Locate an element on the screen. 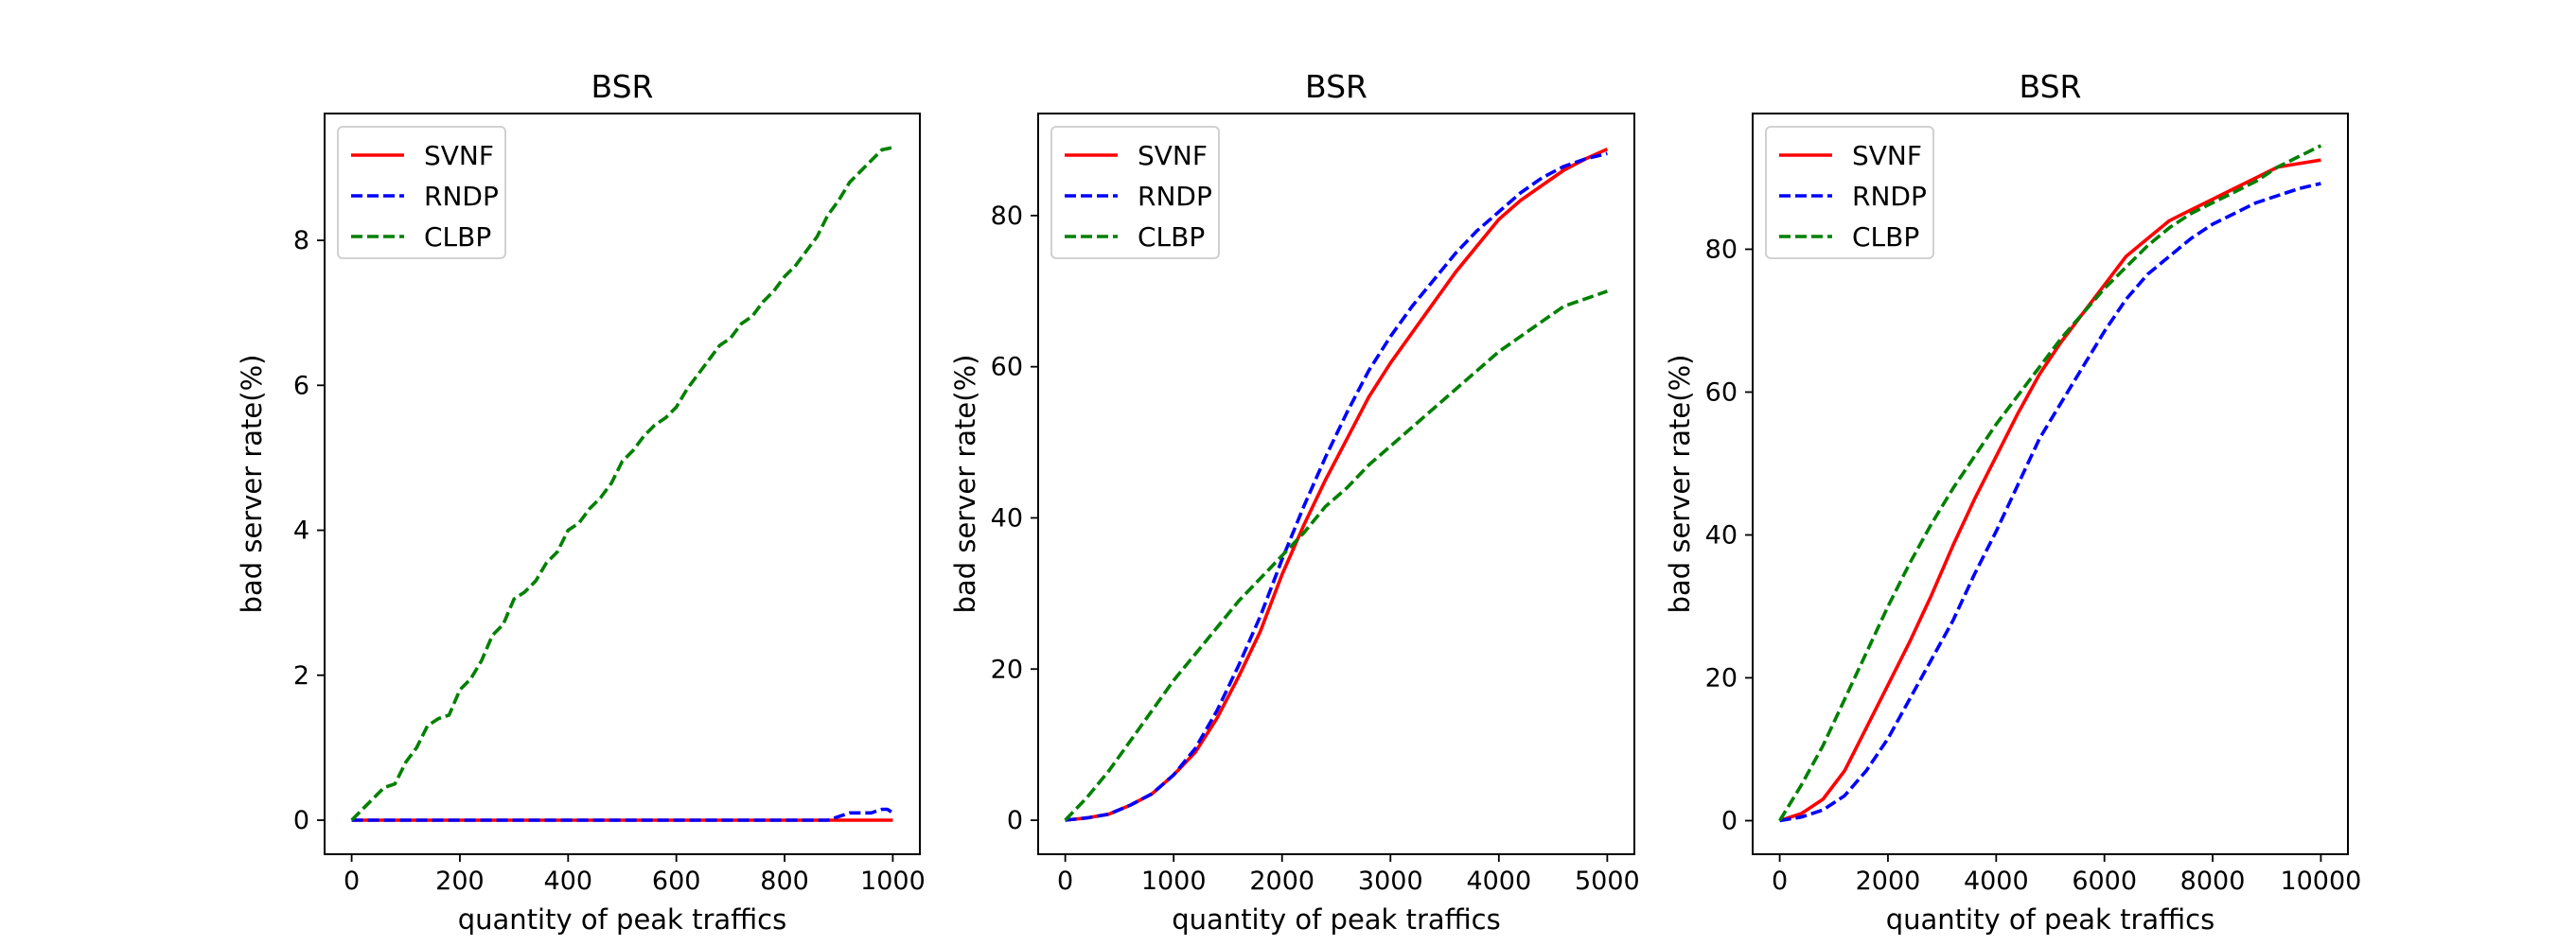 This screenshot has height=946, width=2576. x-tick-label: 400 is located at coordinates (568, 881).